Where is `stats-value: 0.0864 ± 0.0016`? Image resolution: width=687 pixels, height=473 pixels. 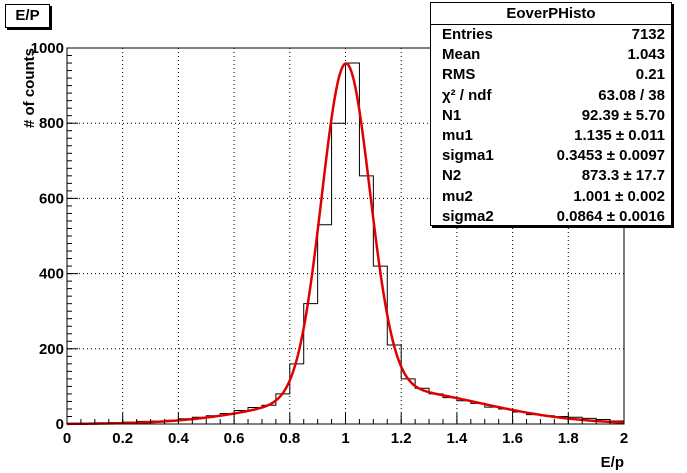
stats-value: 0.0864 ± 0.0016 is located at coordinates (610, 216).